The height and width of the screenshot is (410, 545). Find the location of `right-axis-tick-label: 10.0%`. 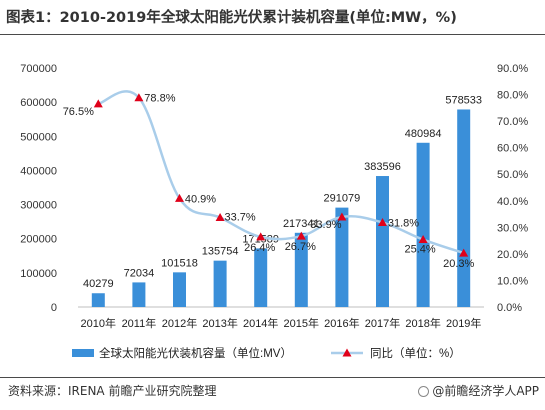

right-axis-tick-label: 10.0% is located at coordinates (512, 281).